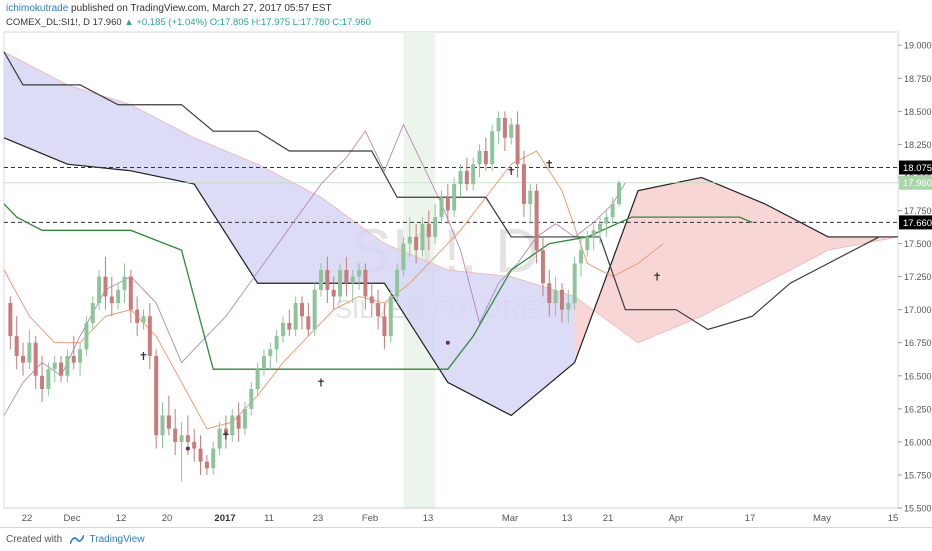  I want to click on footer-text: Created with TradingView, so click(75, 539).